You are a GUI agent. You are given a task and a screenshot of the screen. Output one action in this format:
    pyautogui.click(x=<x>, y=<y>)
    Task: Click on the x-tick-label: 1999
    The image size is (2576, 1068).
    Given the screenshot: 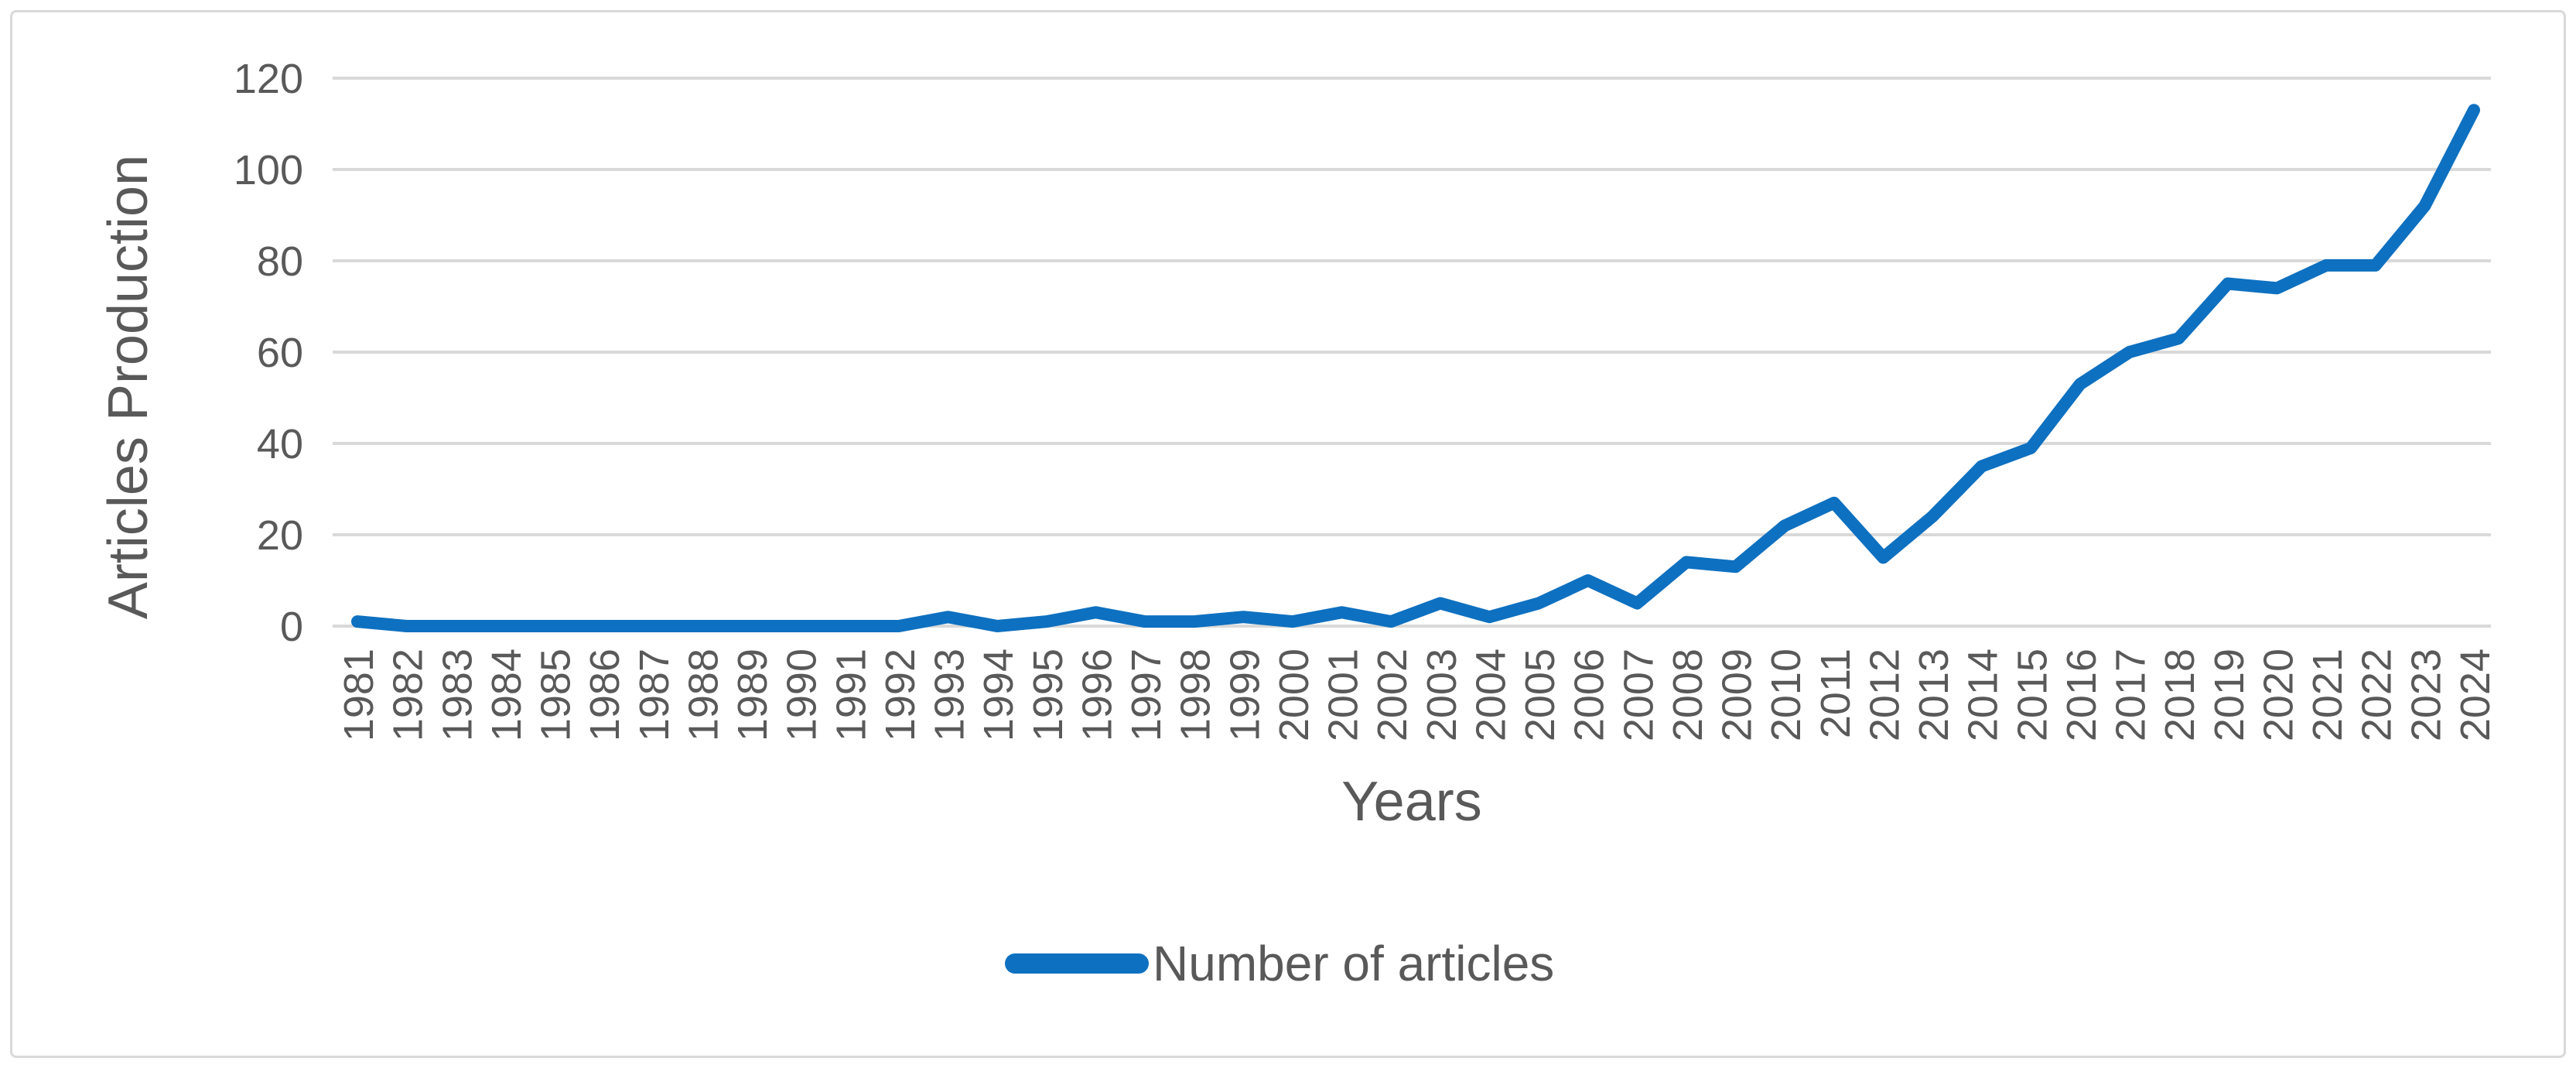 What is the action you would take?
    pyautogui.click(x=1244, y=695)
    